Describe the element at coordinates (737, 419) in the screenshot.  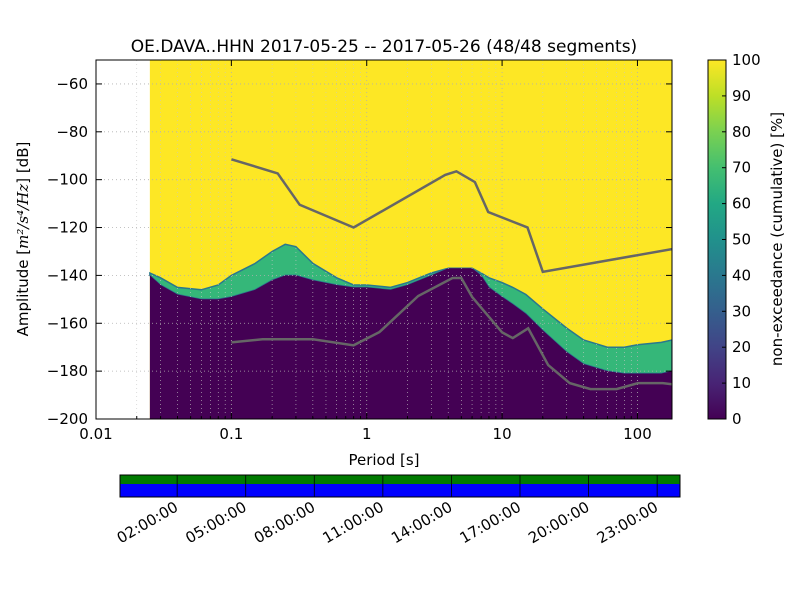
I see `colorbar-tick-label: 0` at that location.